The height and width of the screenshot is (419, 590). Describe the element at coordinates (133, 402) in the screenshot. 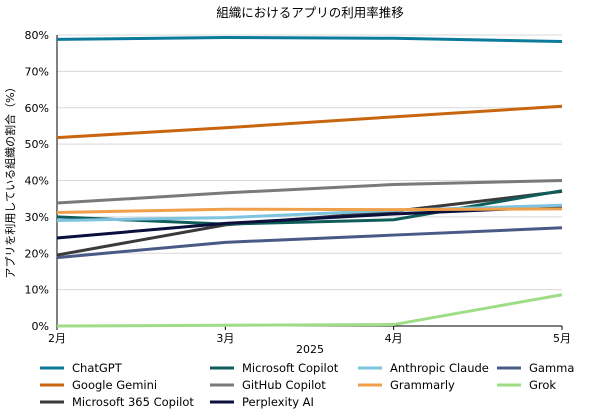

I see `legend-label: Microsoft 365 Copilot` at that location.